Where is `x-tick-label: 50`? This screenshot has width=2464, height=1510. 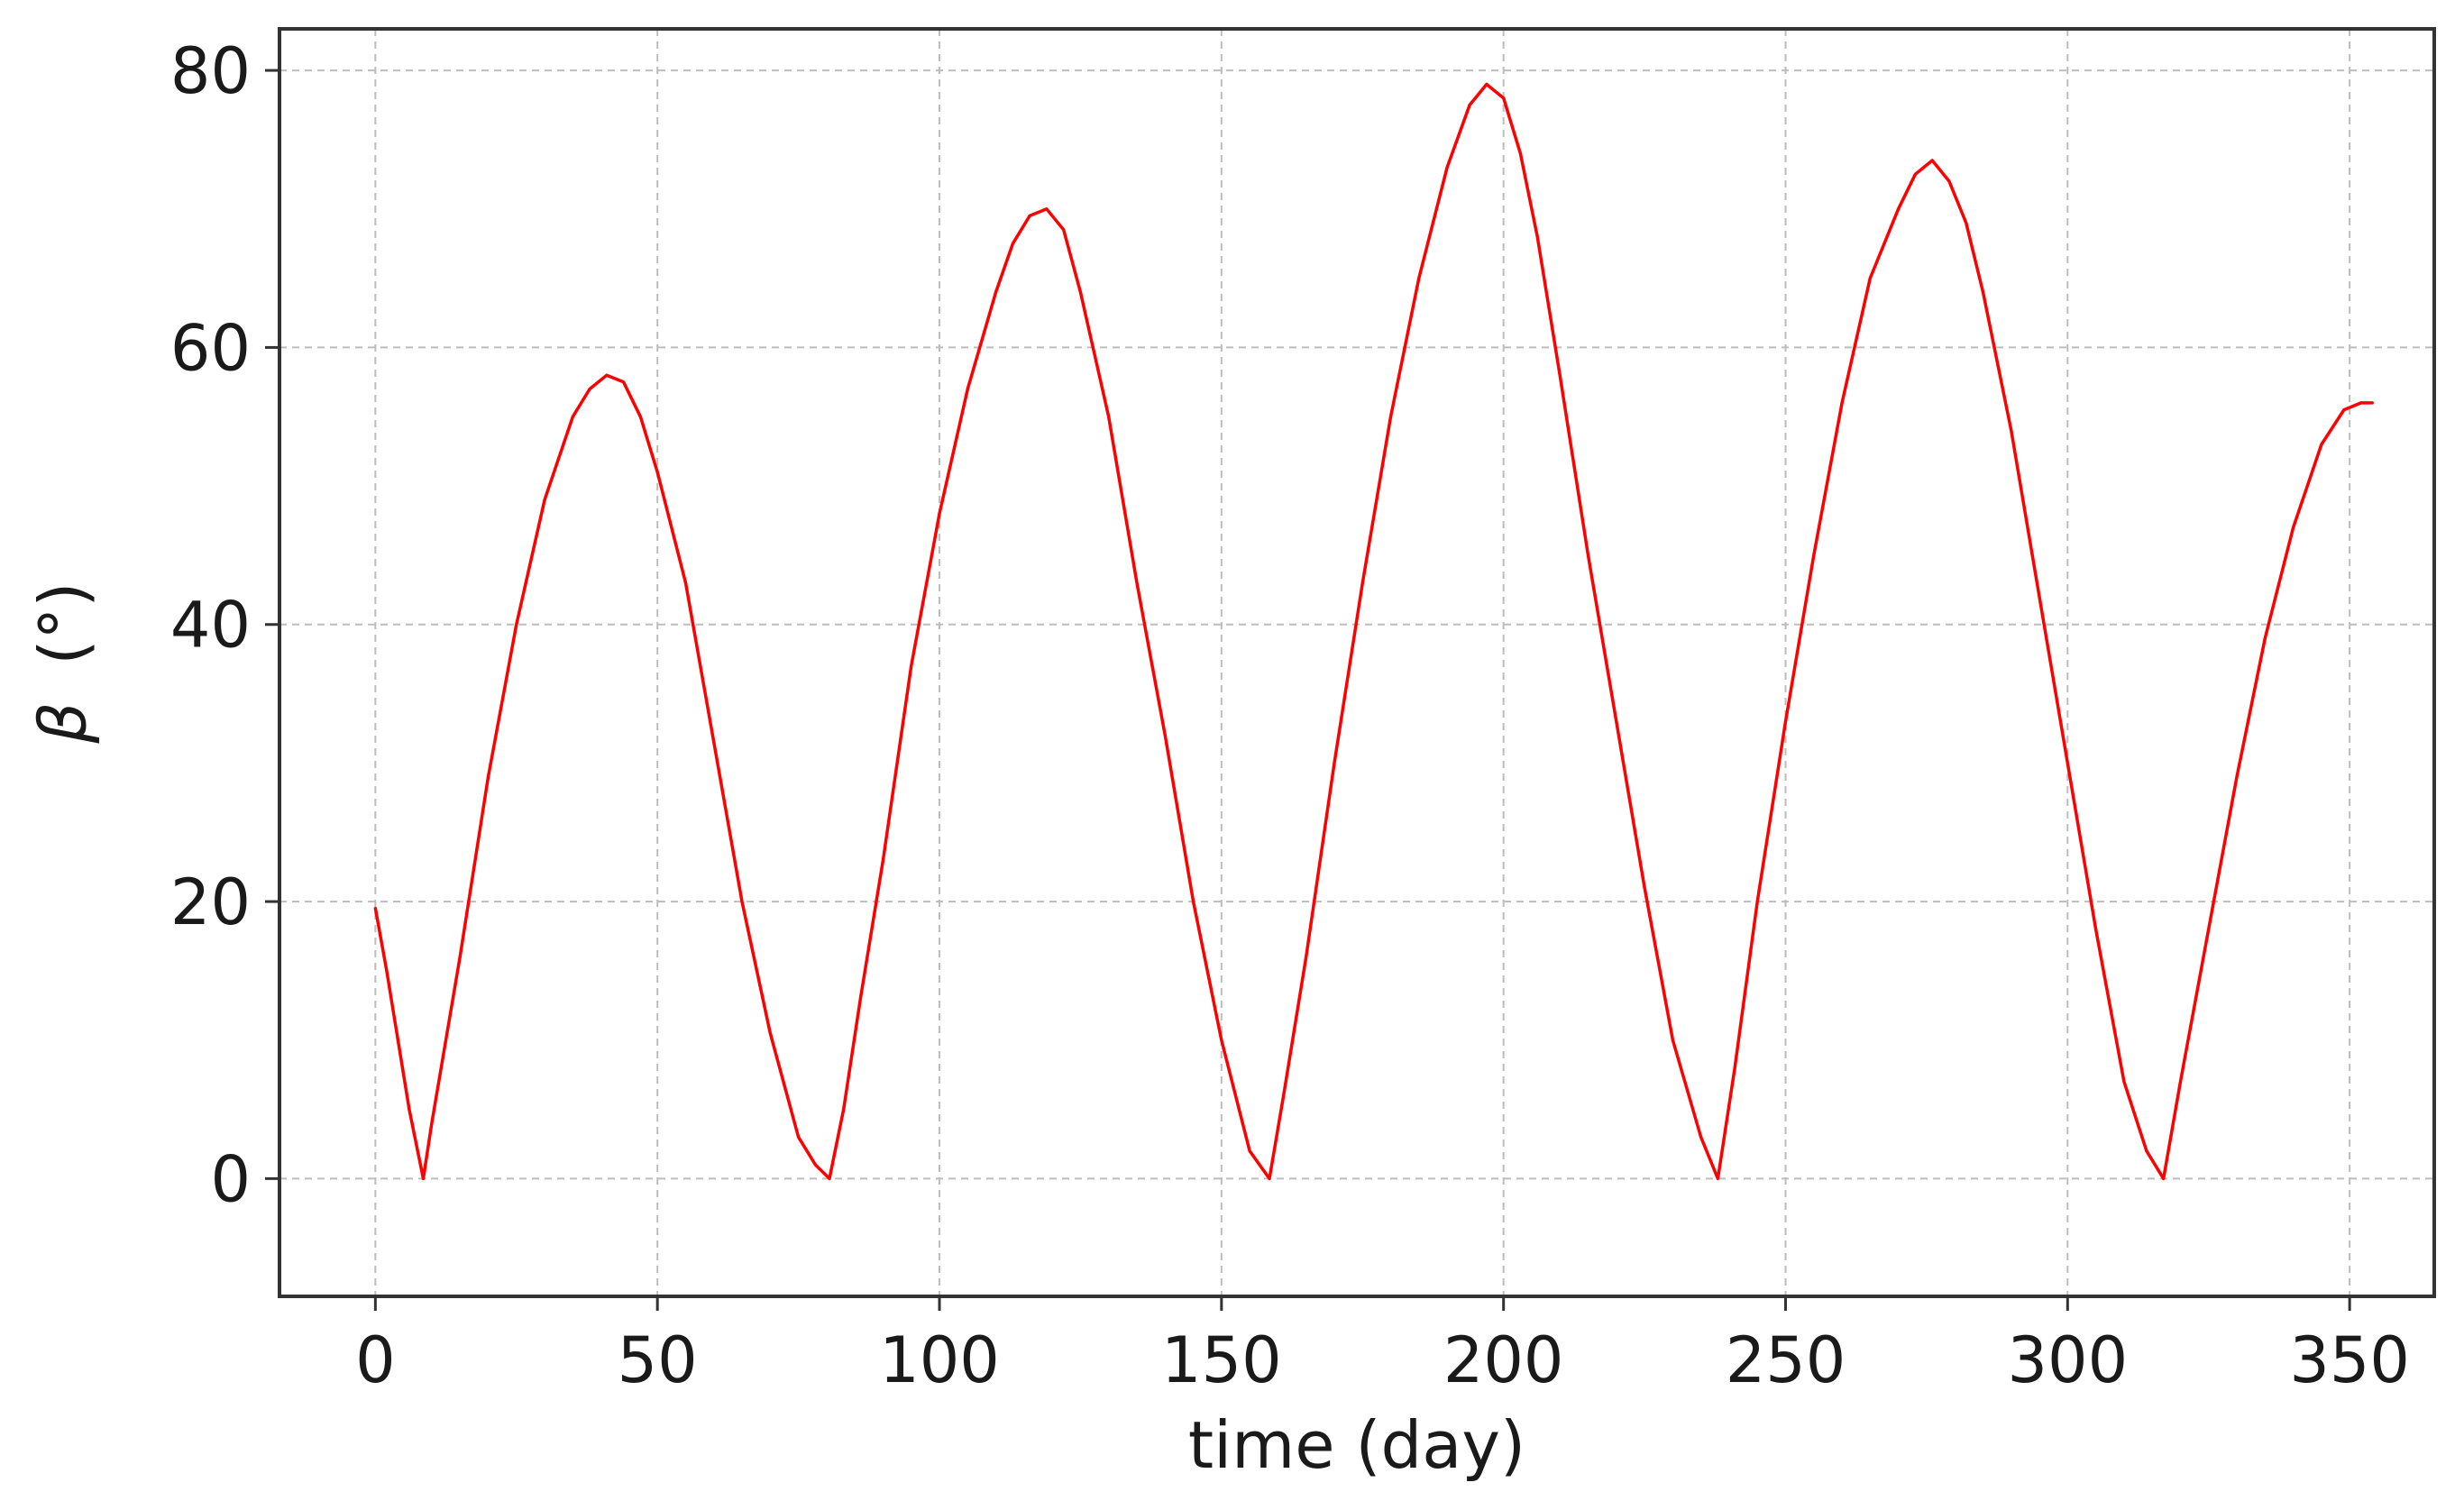 x-tick-label: 50 is located at coordinates (658, 1360).